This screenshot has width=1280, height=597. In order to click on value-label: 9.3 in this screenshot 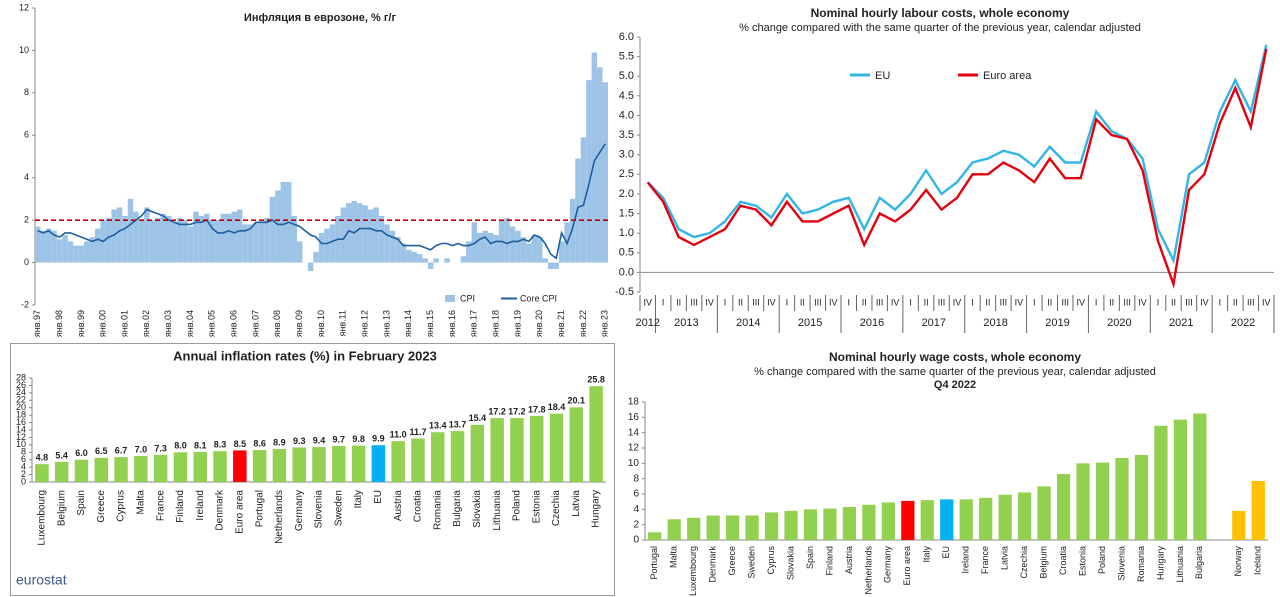, I will do `click(299, 441)`.